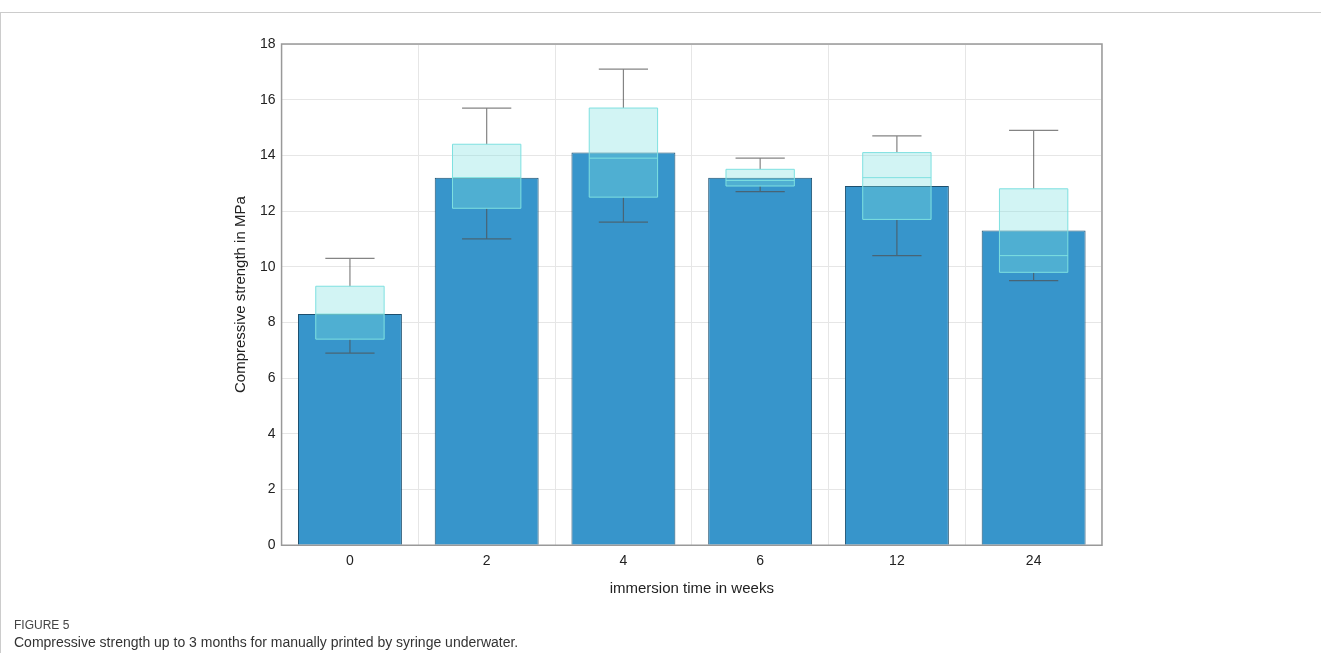 The image size is (1322, 672). I want to click on y-tick-label: 8, so click(271, 321).